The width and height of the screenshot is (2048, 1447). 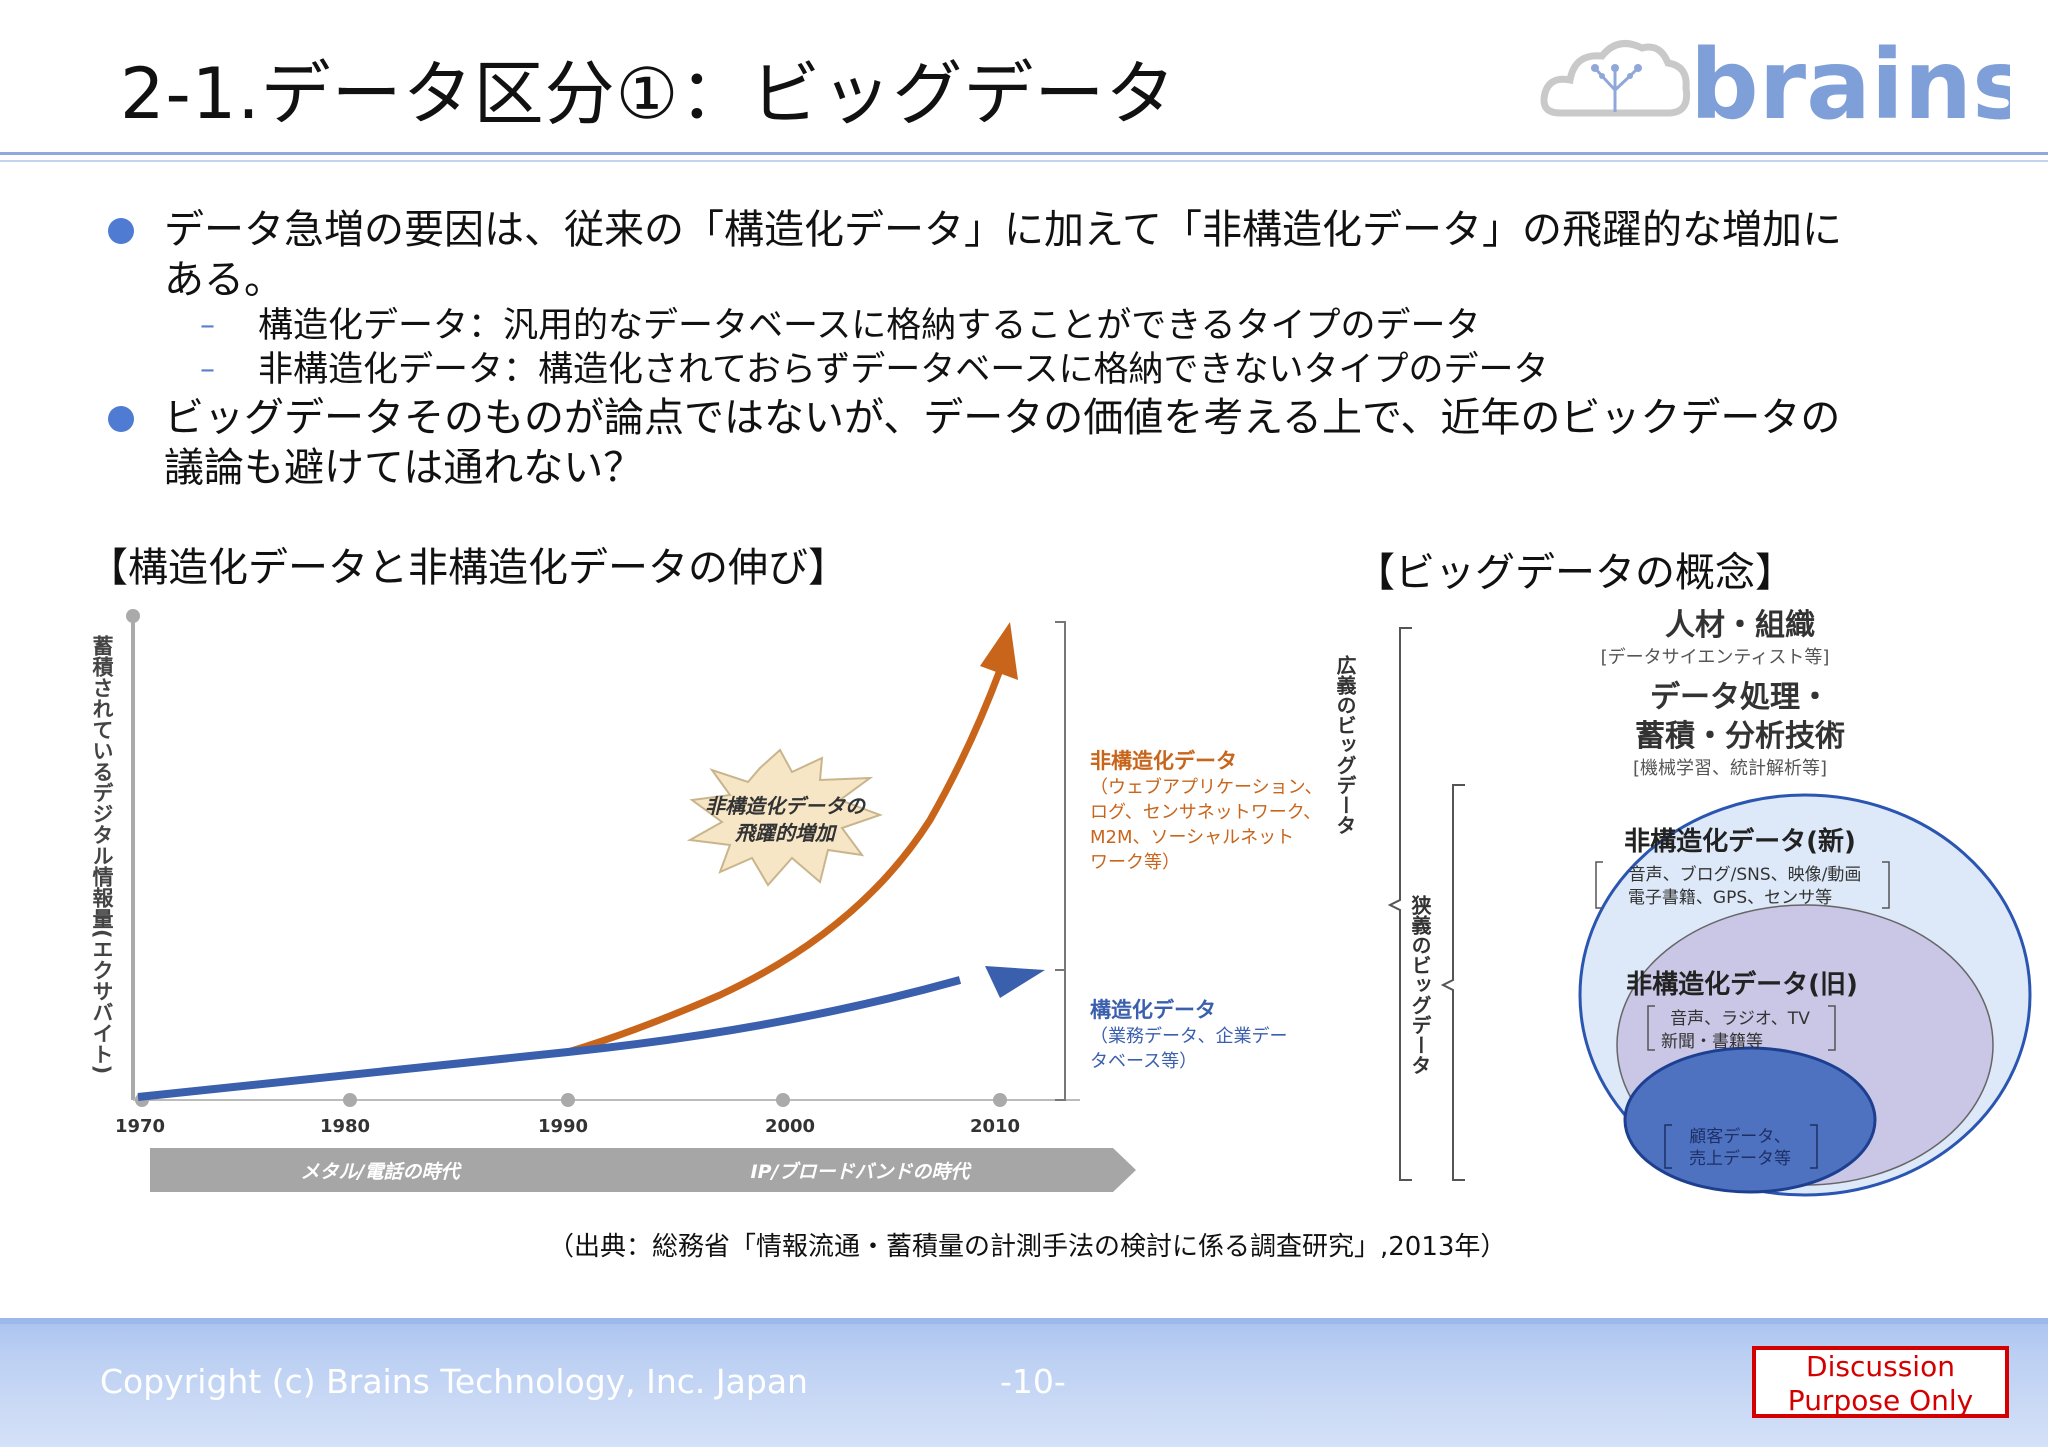 I want to click on series-unstructured-line, so click(x=785, y=862).